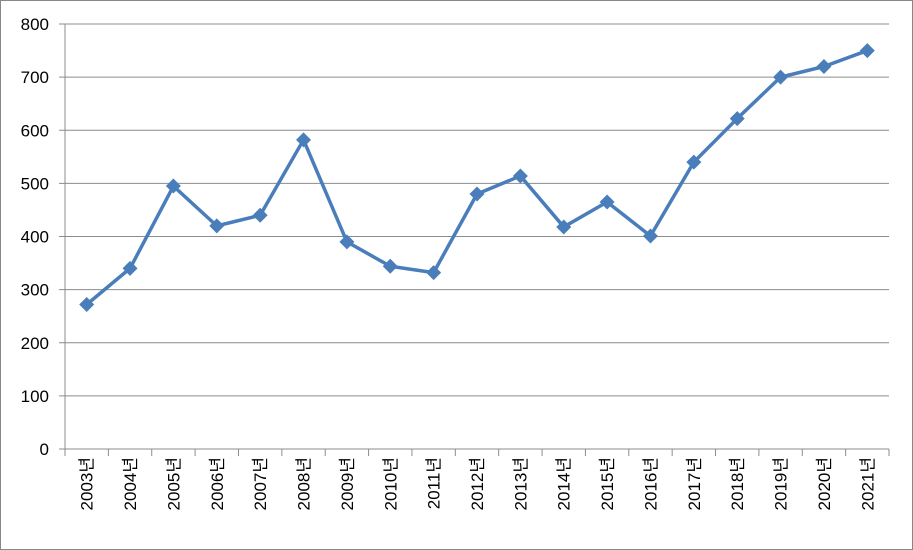  What do you see at coordinates (35, 130) in the screenshot?
I see `y-tick-label: 600` at bounding box center [35, 130].